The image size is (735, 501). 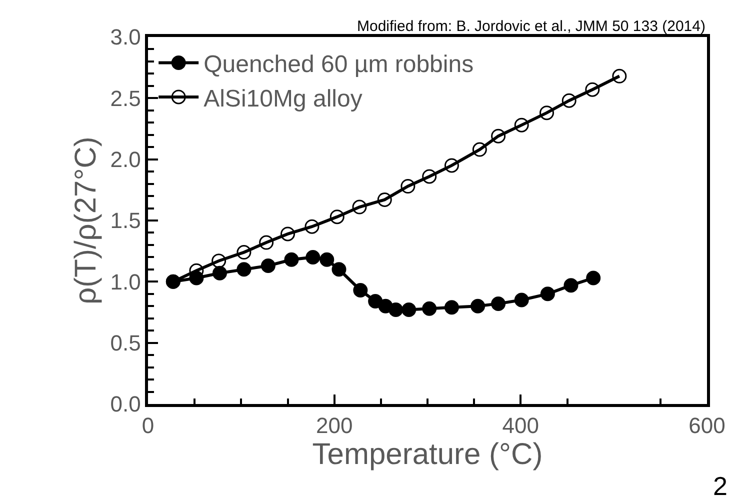 What do you see at coordinates (334, 425) in the screenshot?
I see `x-tick-label: 200` at bounding box center [334, 425].